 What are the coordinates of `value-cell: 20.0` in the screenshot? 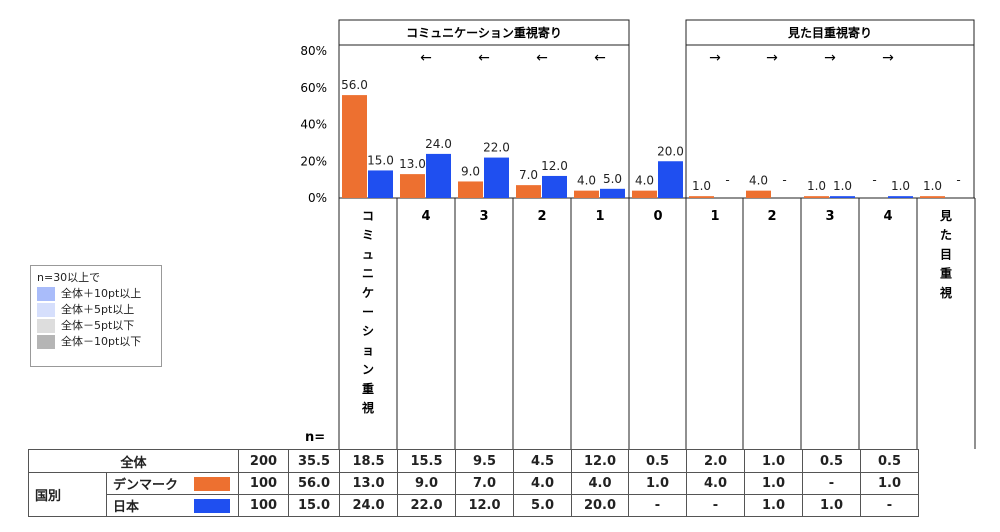 It's located at (600, 505).